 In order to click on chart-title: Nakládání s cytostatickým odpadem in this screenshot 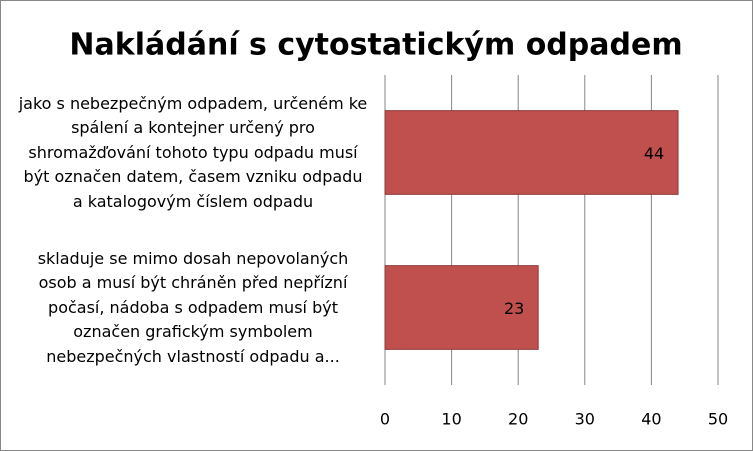, I will do `click(375, 45)`.